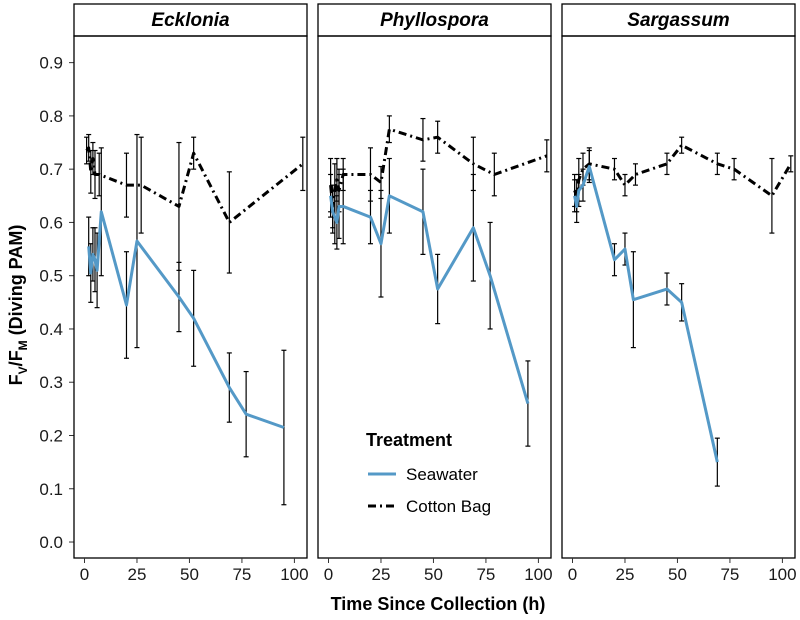 The width and height of the screenshot is (800, 620). What do you see at coordinates (51, 222) in the screenshot?
I see `y-tick-label: 0.6` at bounding box center [51, 222].